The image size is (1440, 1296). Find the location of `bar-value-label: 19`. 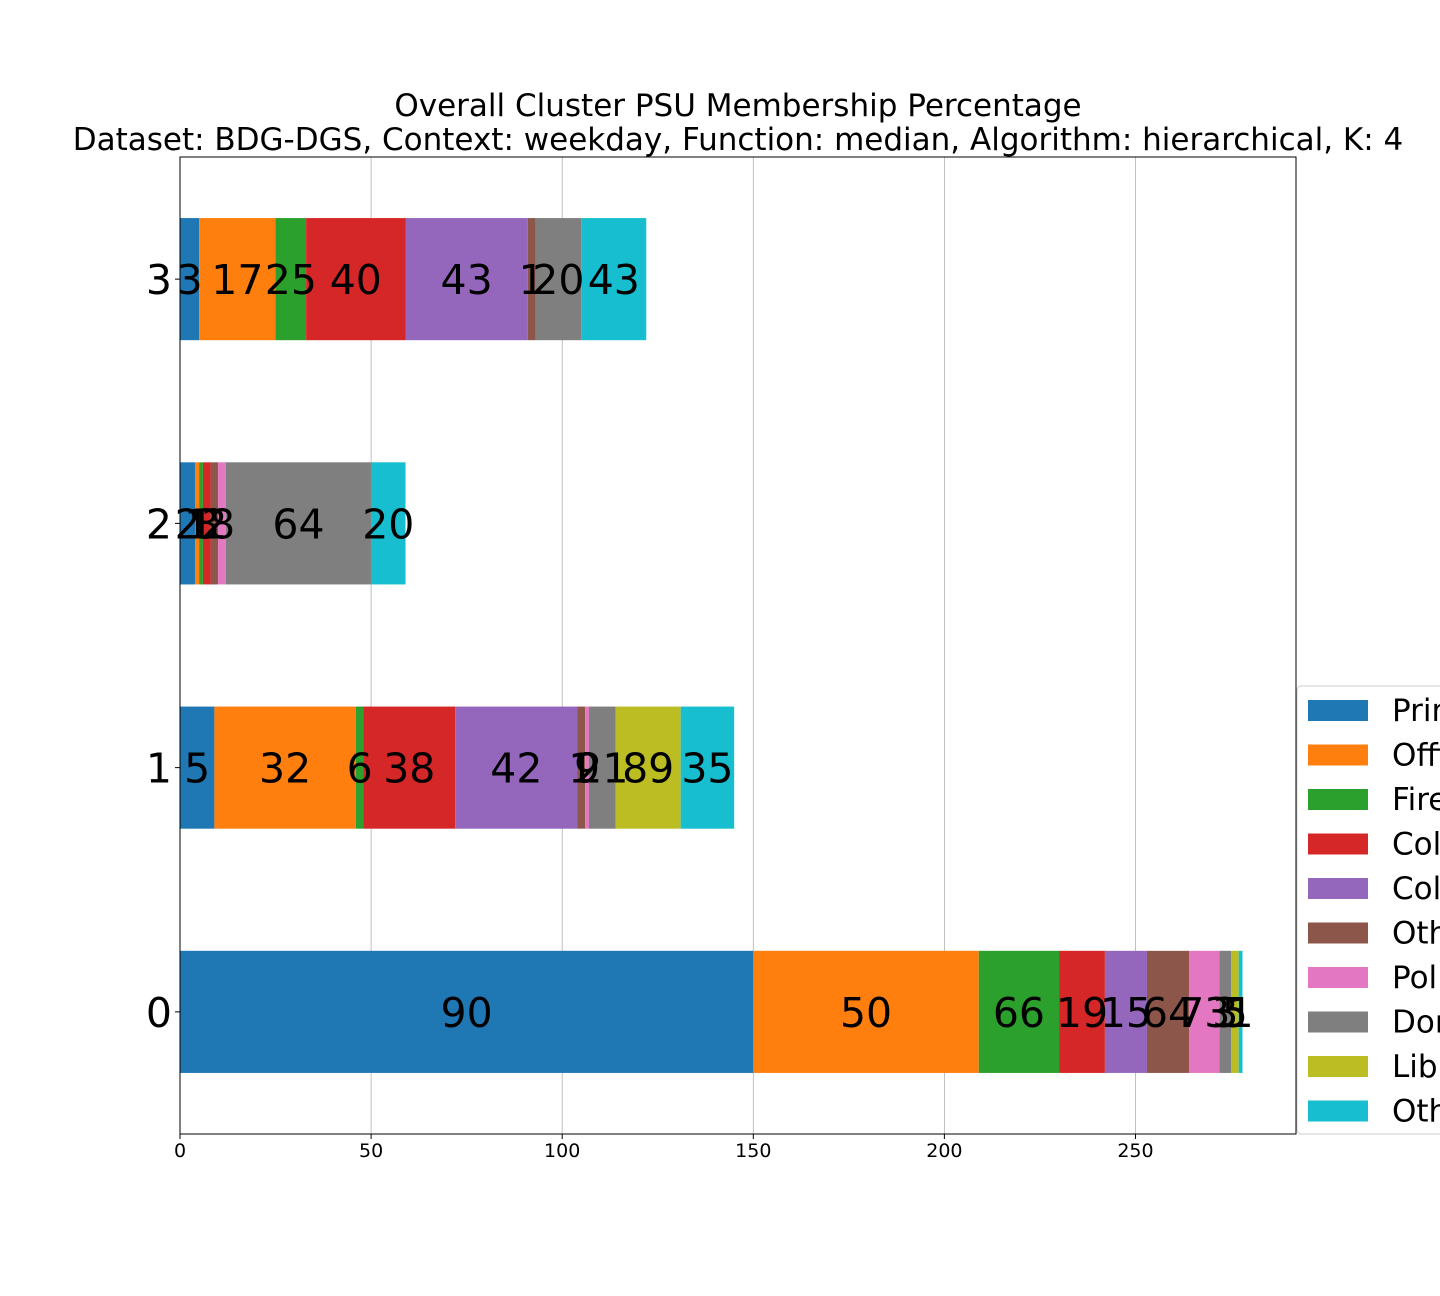

bar-value-label: 19 is located at coordinates (1082, 1013).